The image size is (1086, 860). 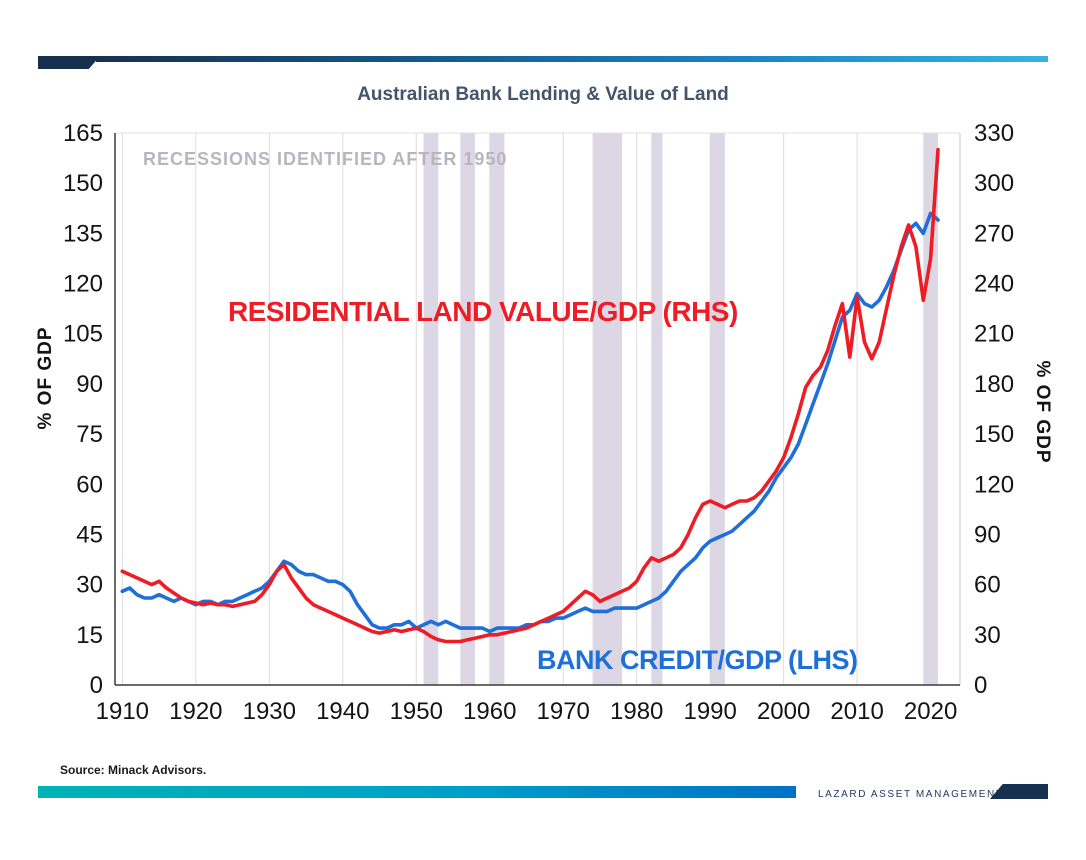 What do you see at coordinates (83, 334) in the screenshot?
I see `svg-text: 105` at bounding box center [83, 334].